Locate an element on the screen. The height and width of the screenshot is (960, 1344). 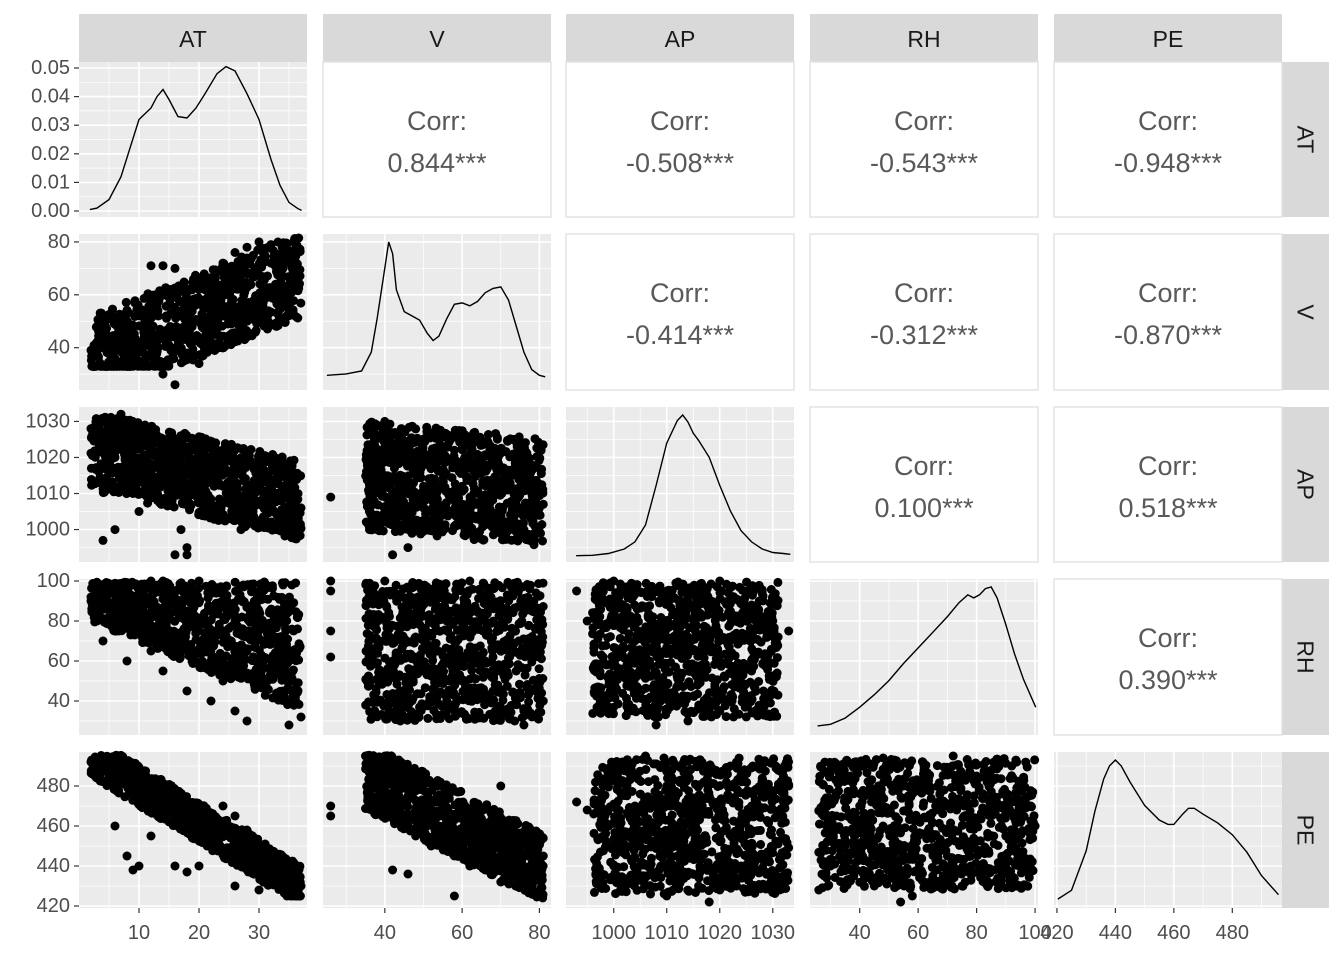
column-label-at: AT is located at coordinates (193, 39).